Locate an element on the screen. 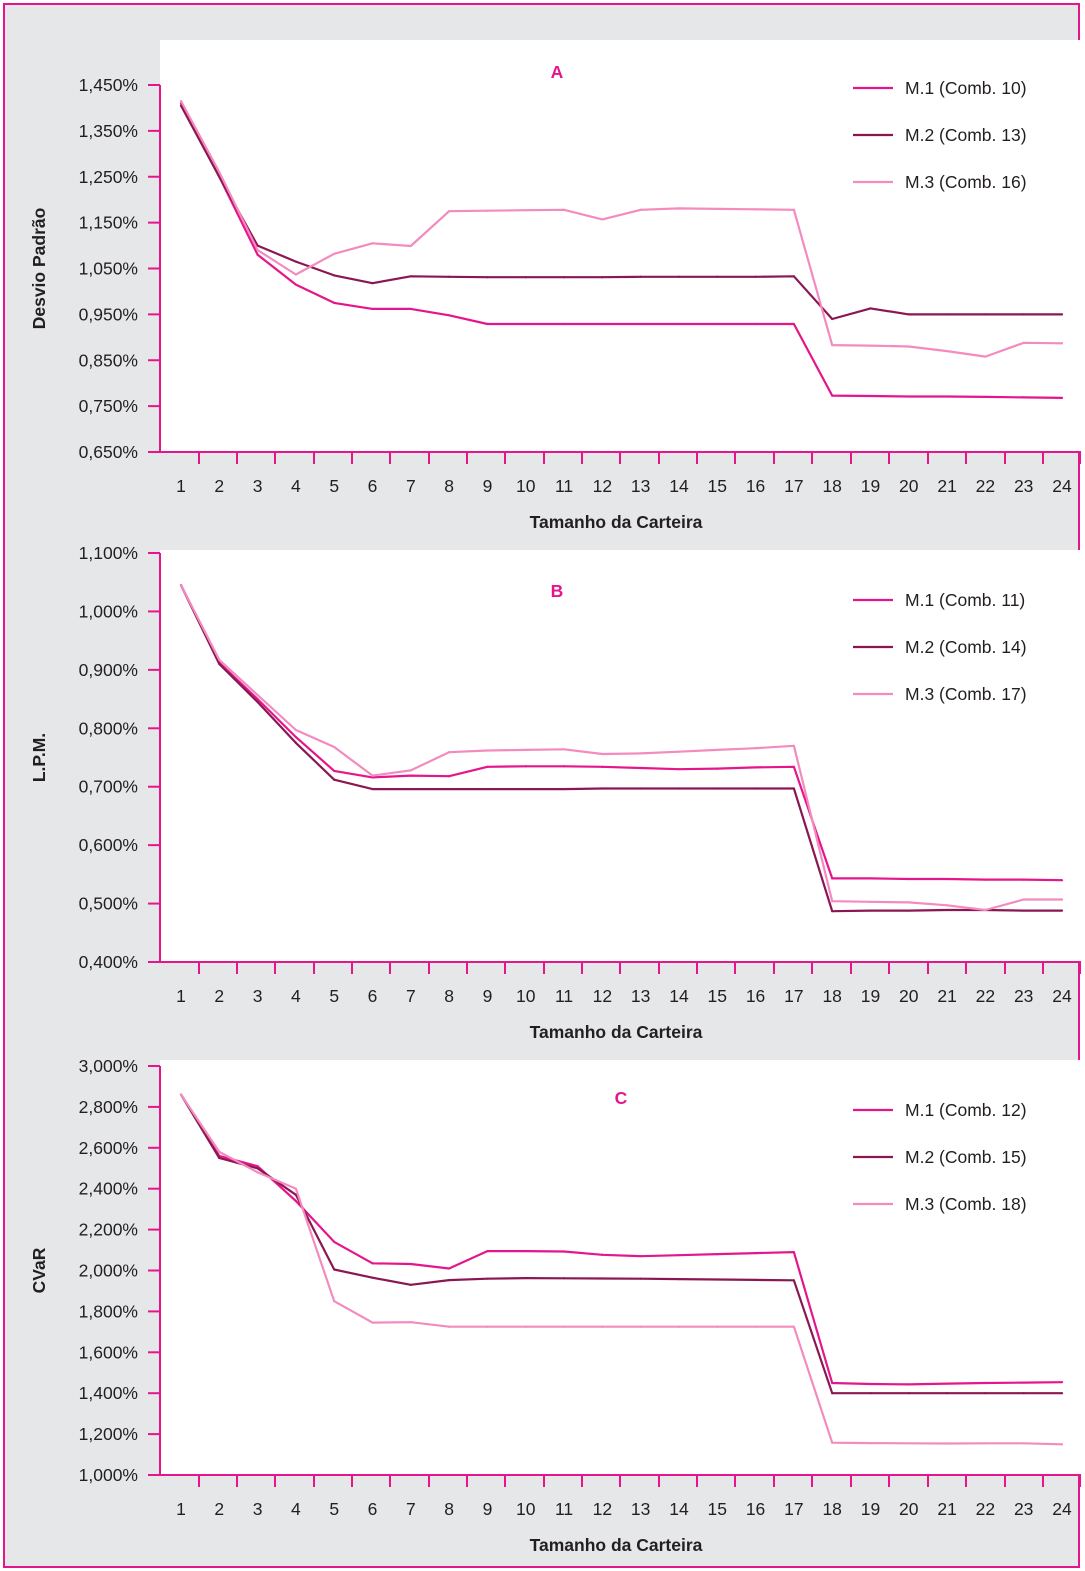  x-tick-label: 13 is located at coordinates (640, 1509).